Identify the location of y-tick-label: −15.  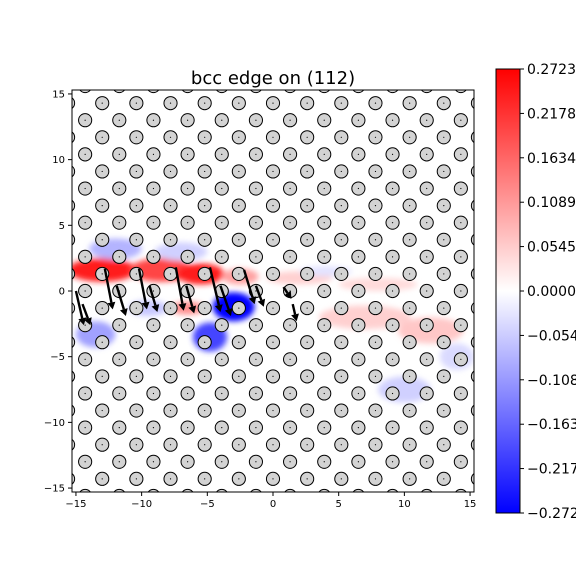
(54, 489).